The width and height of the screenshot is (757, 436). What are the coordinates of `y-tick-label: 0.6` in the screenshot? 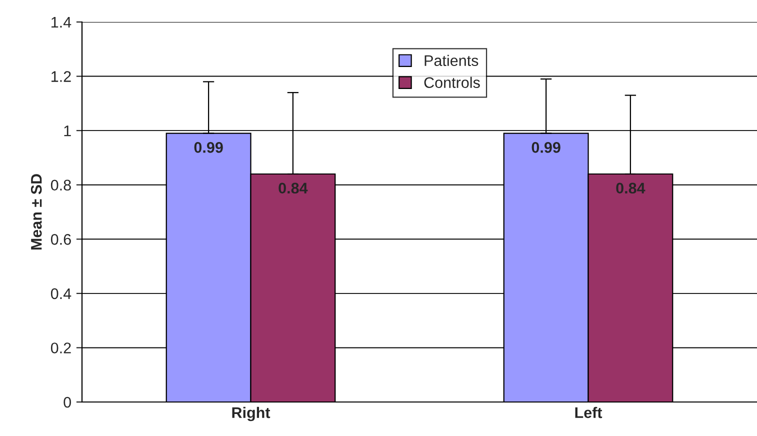 It's located at (60, 239).